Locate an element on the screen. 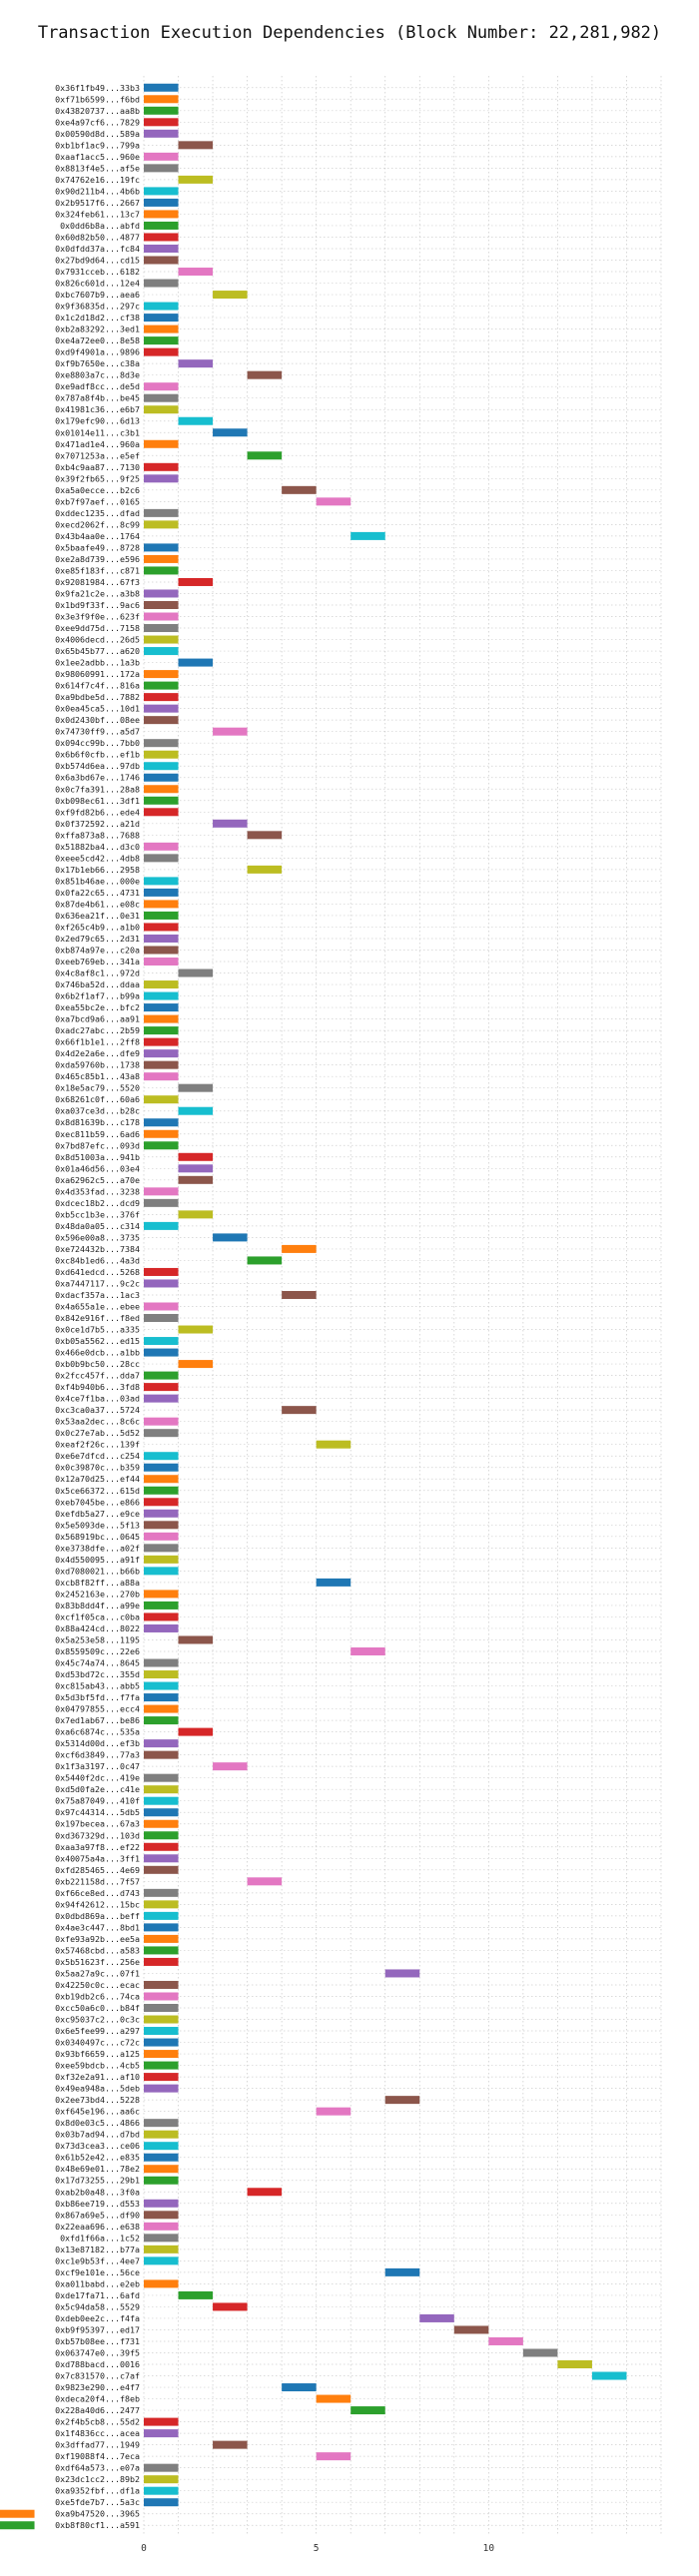 Image resolution: width=699 pixels, height=2576 pixels. y-tick-label: 0xb8f80cf1...a591 is located at coordinates (97, 2525).